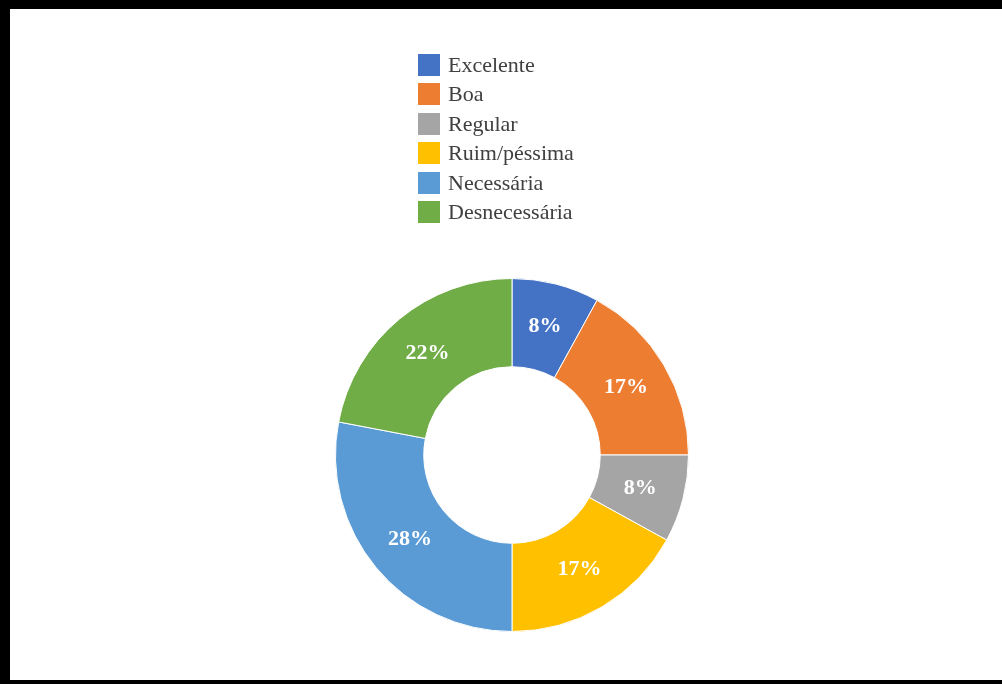 The image size is (1002, 684). I want to click on legend-label: Necessária, so click(496, 182).